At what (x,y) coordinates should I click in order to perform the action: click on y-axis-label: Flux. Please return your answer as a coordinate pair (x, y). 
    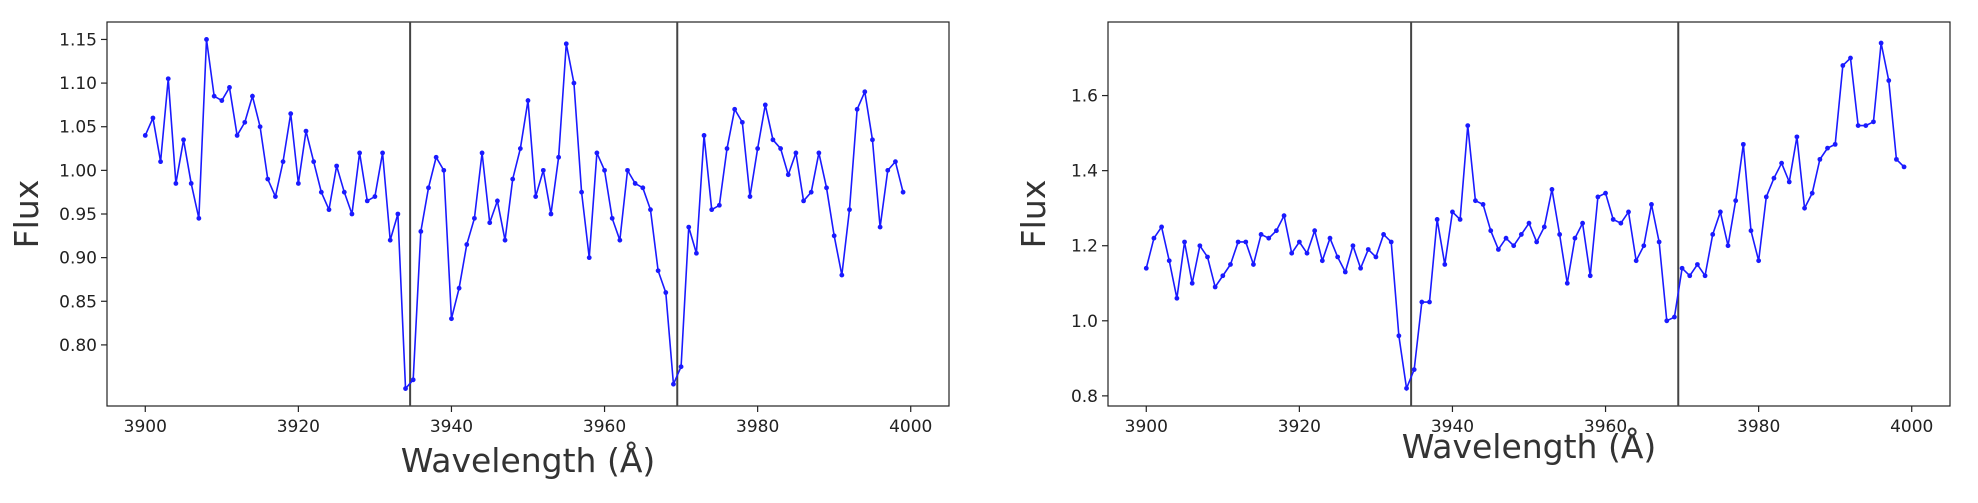
    Looking at the image, I should click on (26, 214).